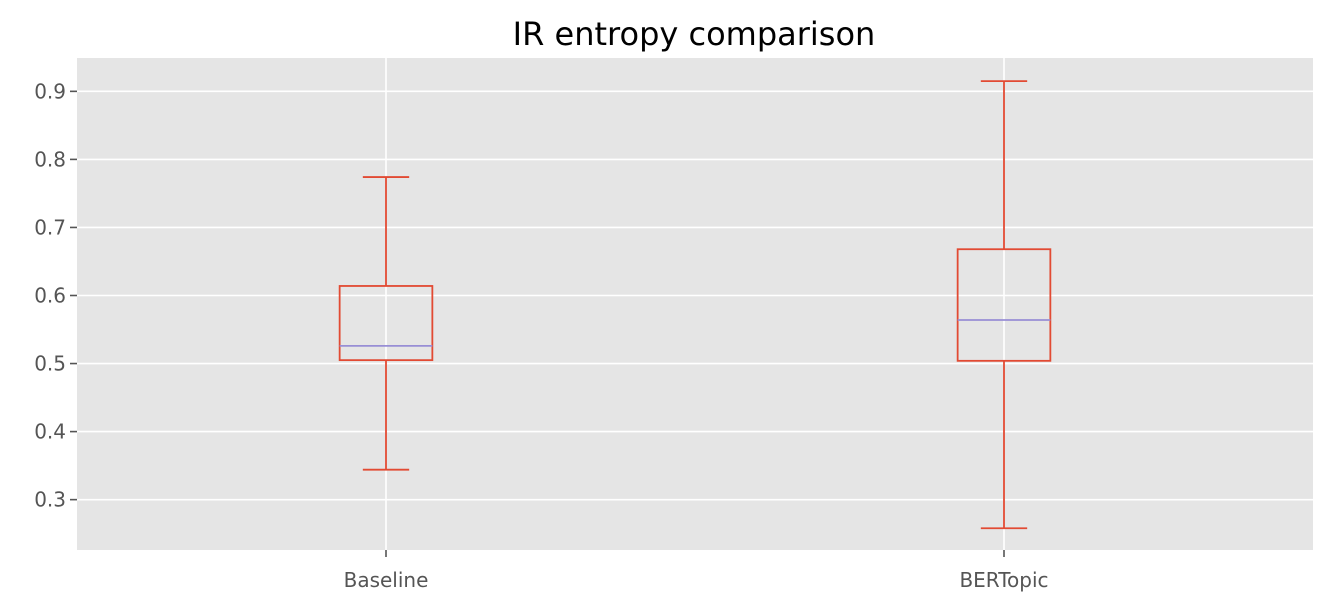  Describe the element at coordinates (1003, 580) in the screenshot. I see `x-tick-label: BERTopic` at that location.